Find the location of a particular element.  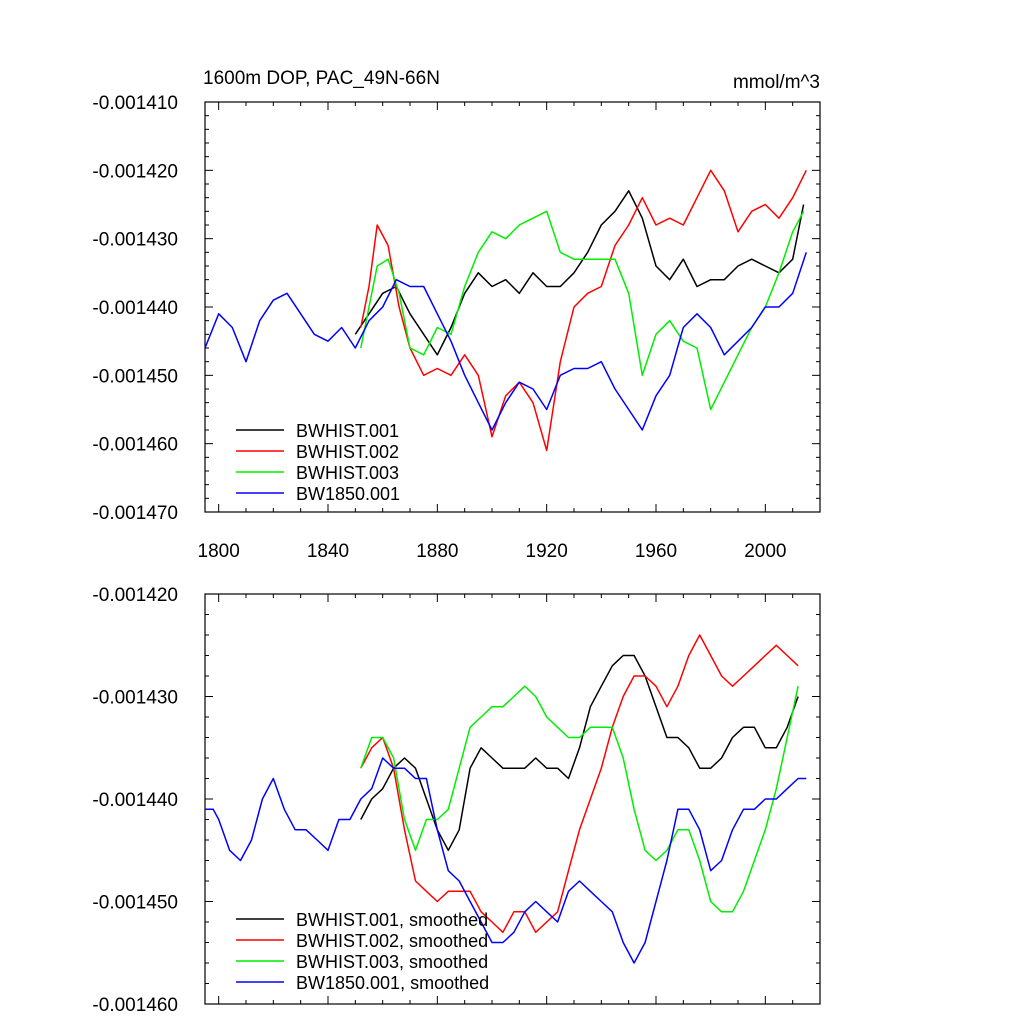

x-tick-label: 1800 is located at coordinates (219, 551).